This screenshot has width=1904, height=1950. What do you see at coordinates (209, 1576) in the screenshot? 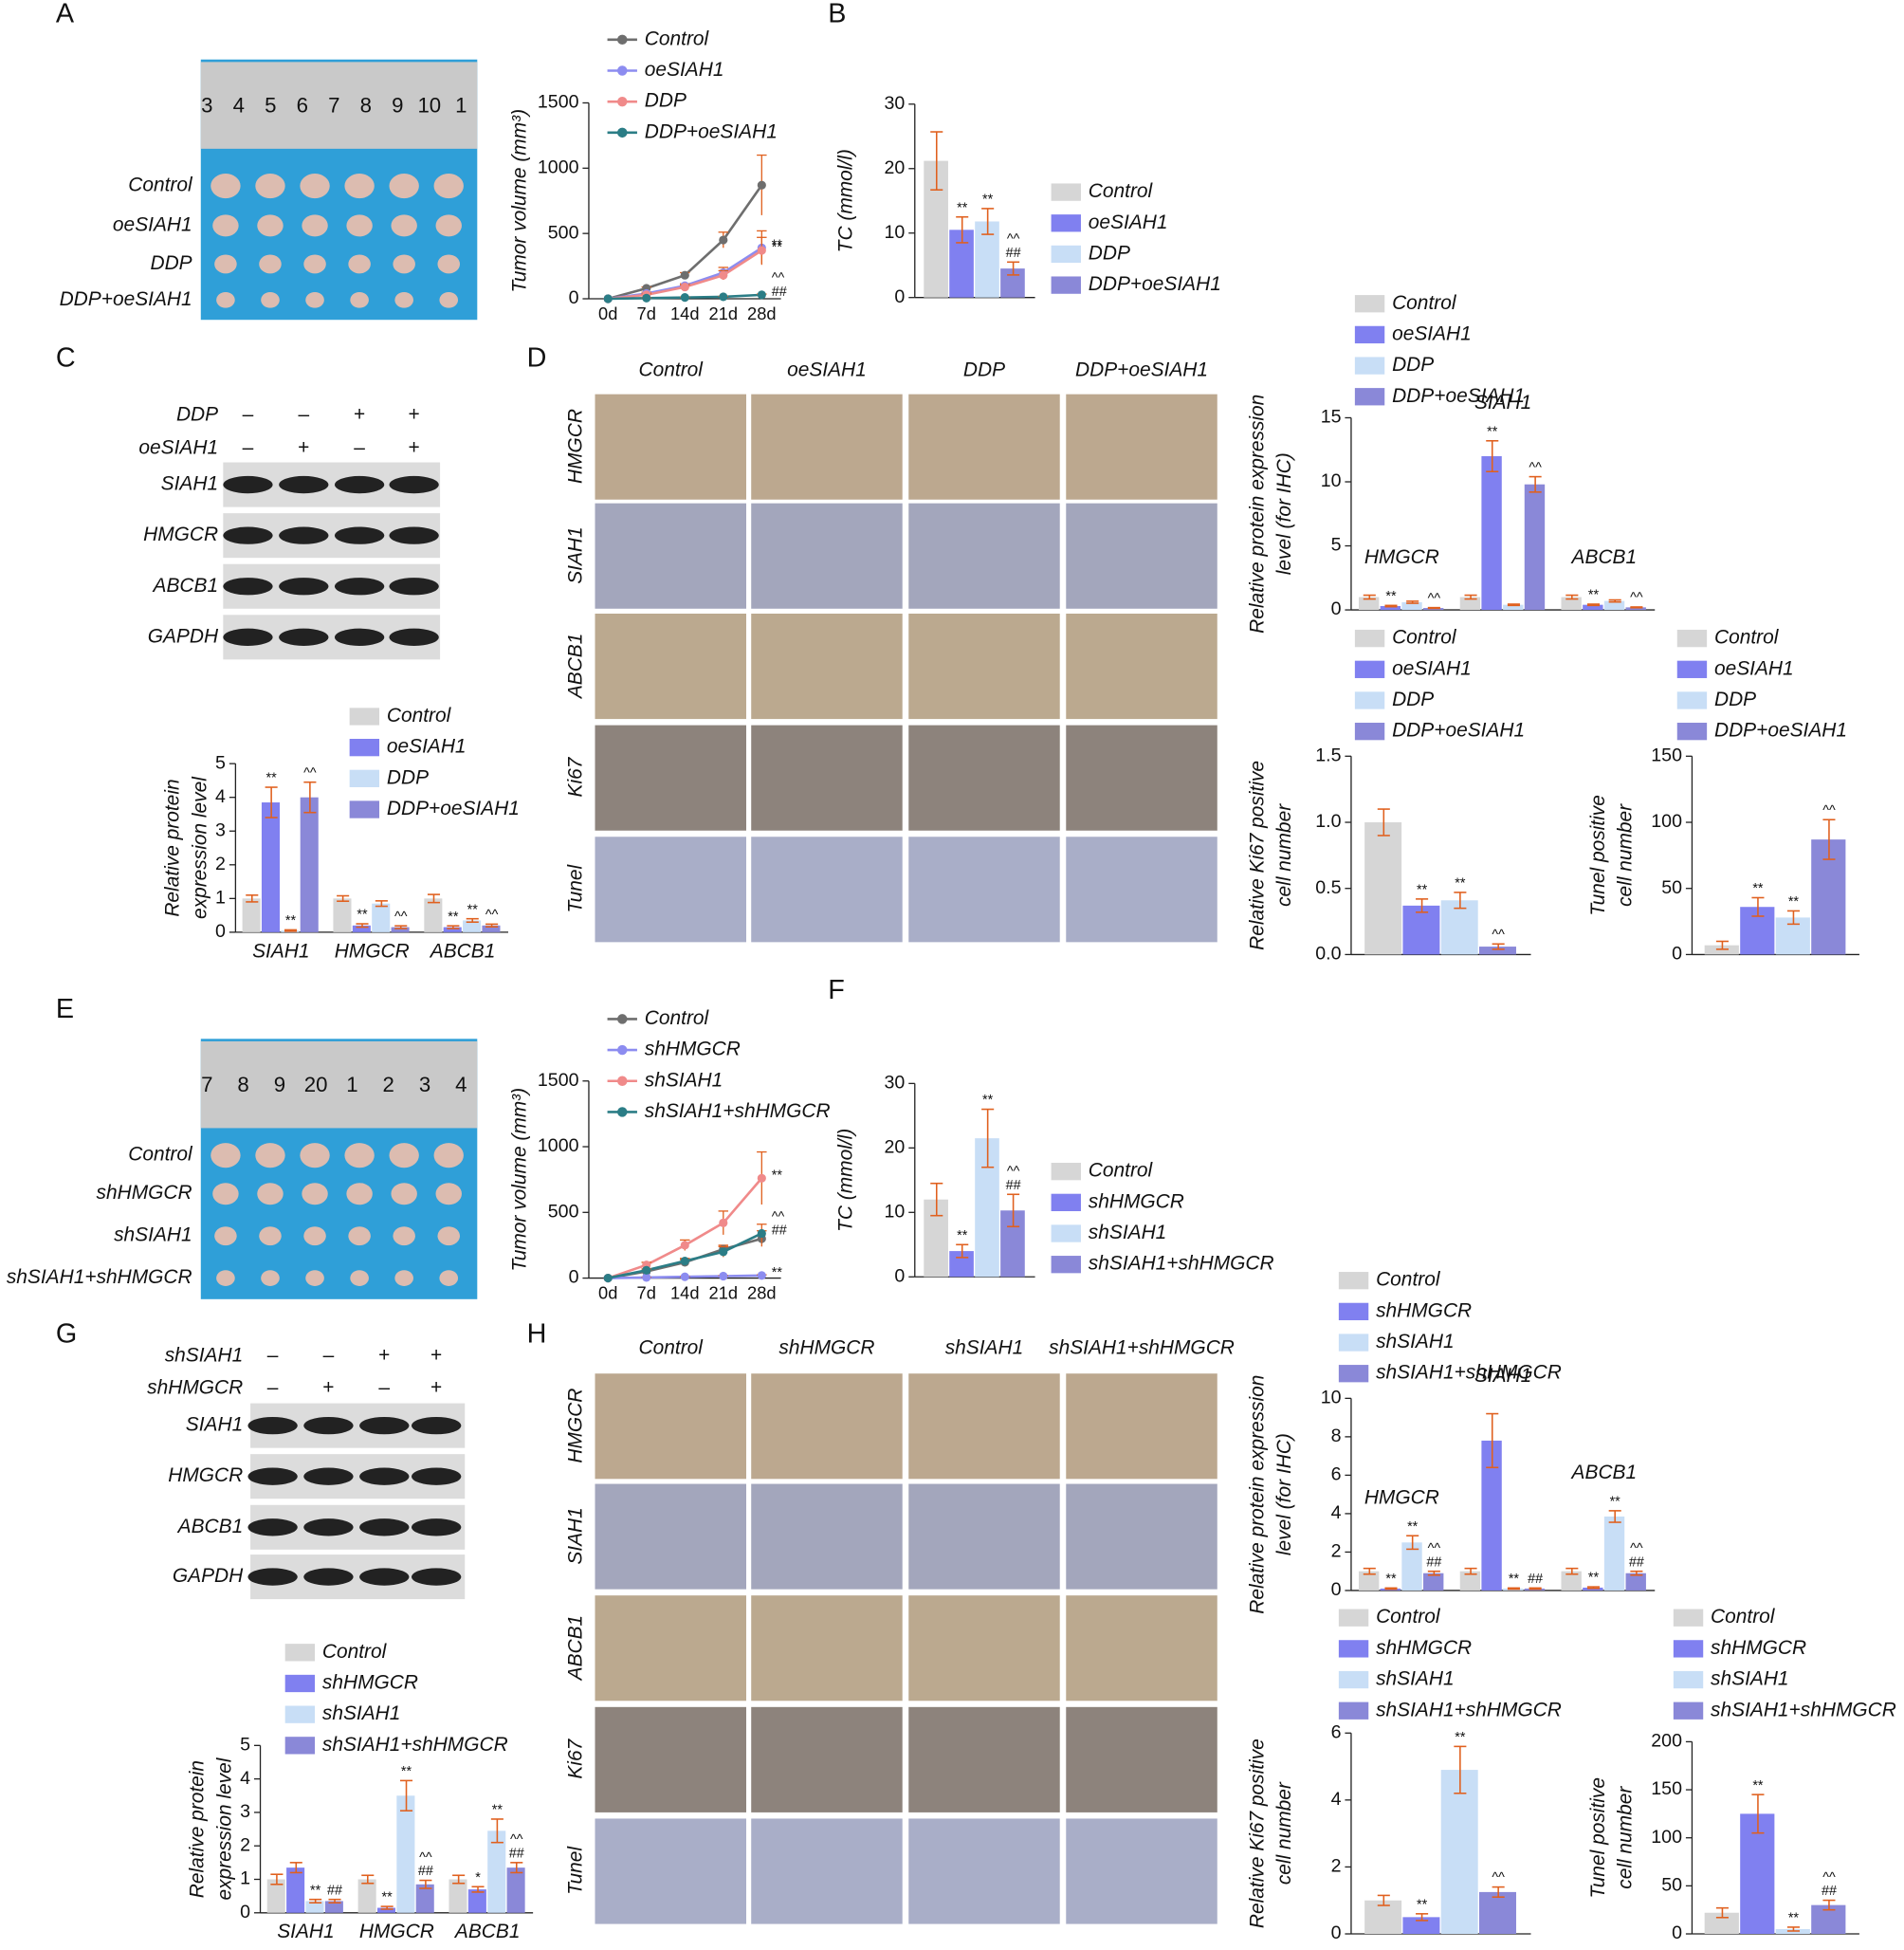
I see `band-label: GAPDH` at bounding box center [209, 1576].